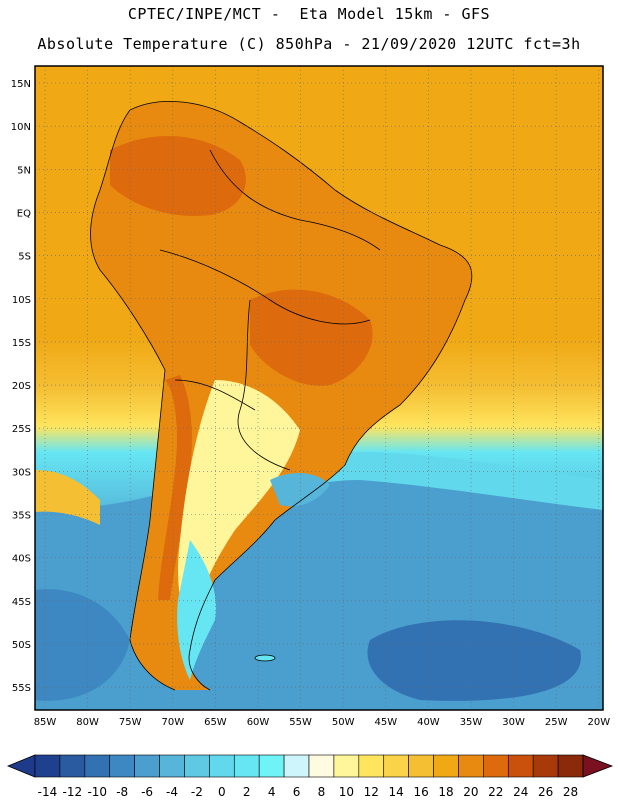  Describe the element at coordinates (21, 343) in the screenshot. I see `lat-label: 15S` at that location.